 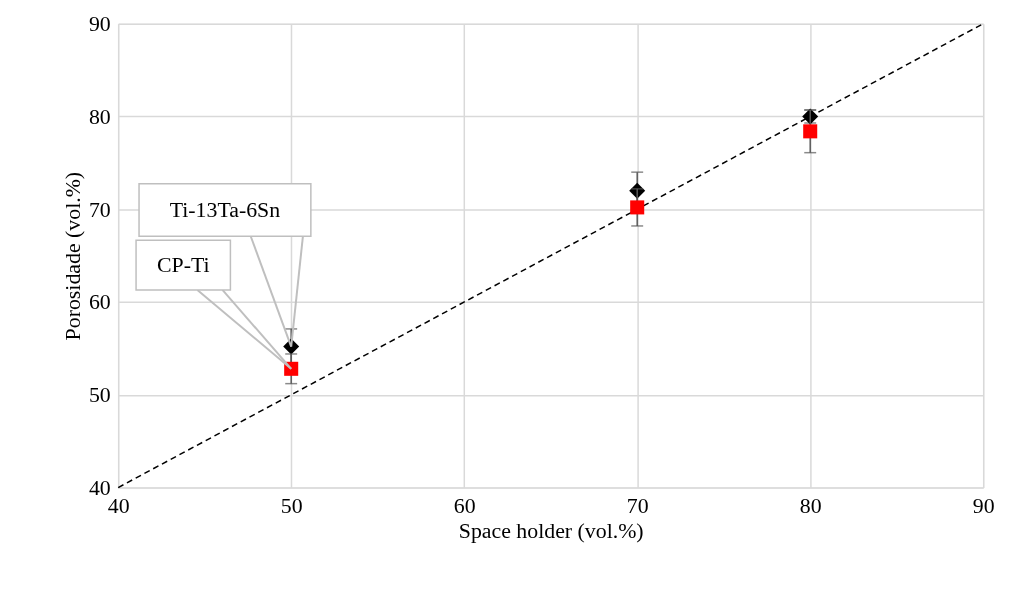 What do you see at coordinates (99, 302) in the screenshot?
I see `y-tick-label: 60` at bounding box center [99, 302].